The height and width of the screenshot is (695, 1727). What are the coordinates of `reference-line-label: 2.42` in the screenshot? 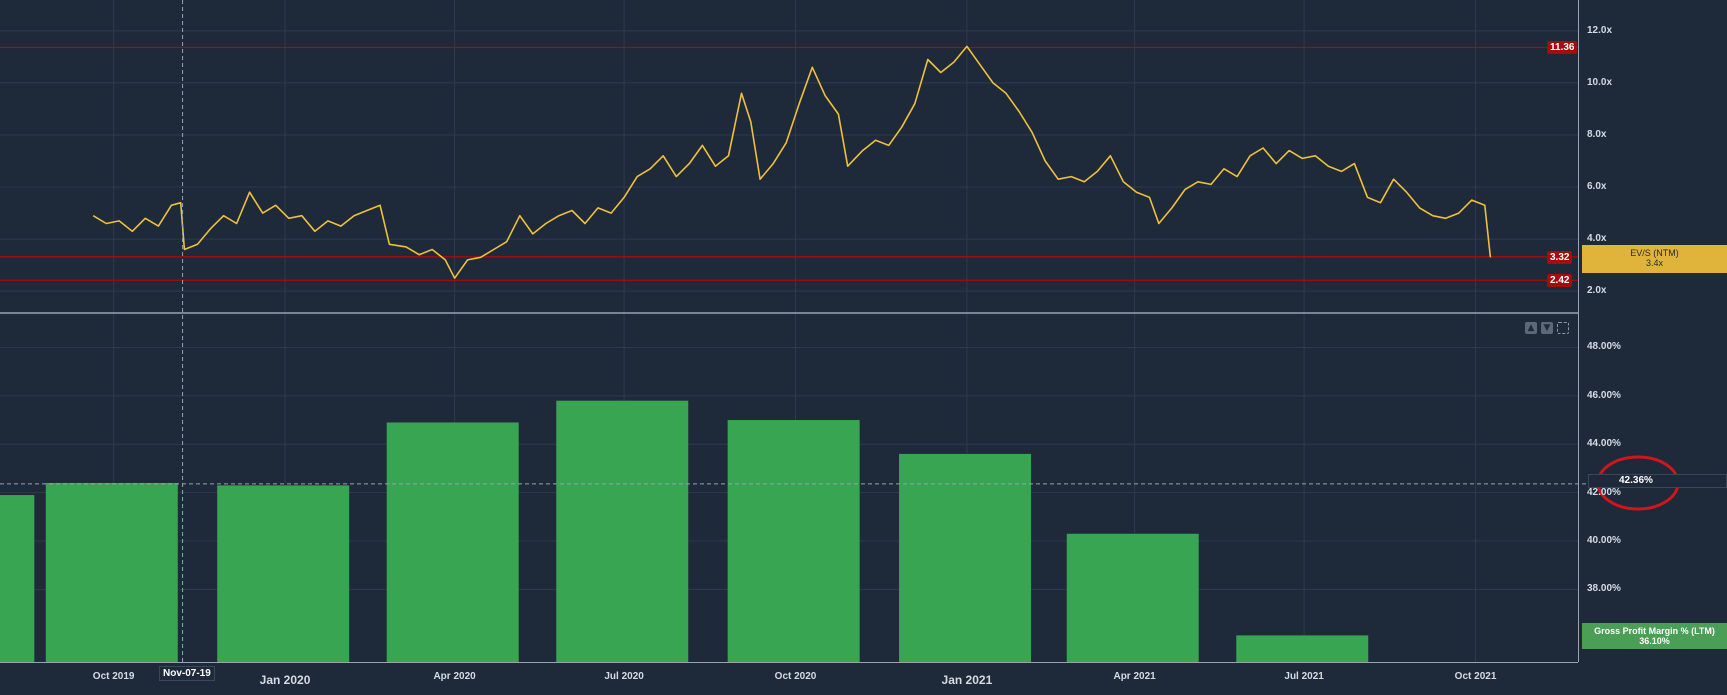 It's located at (1560, 281).